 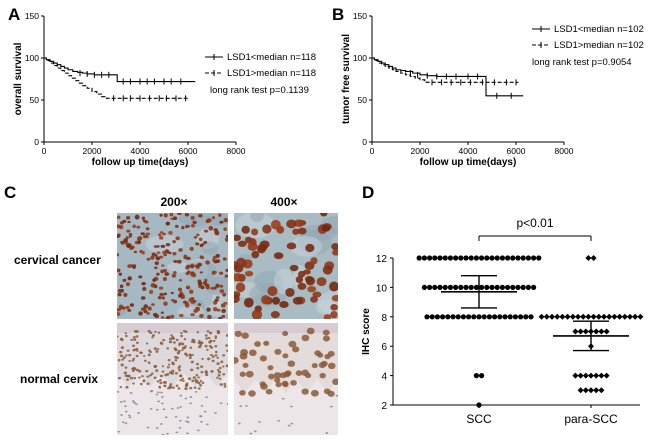 I want to click on row-header-cervical-cancer: cervical cancer, so click(x=57, y=260).